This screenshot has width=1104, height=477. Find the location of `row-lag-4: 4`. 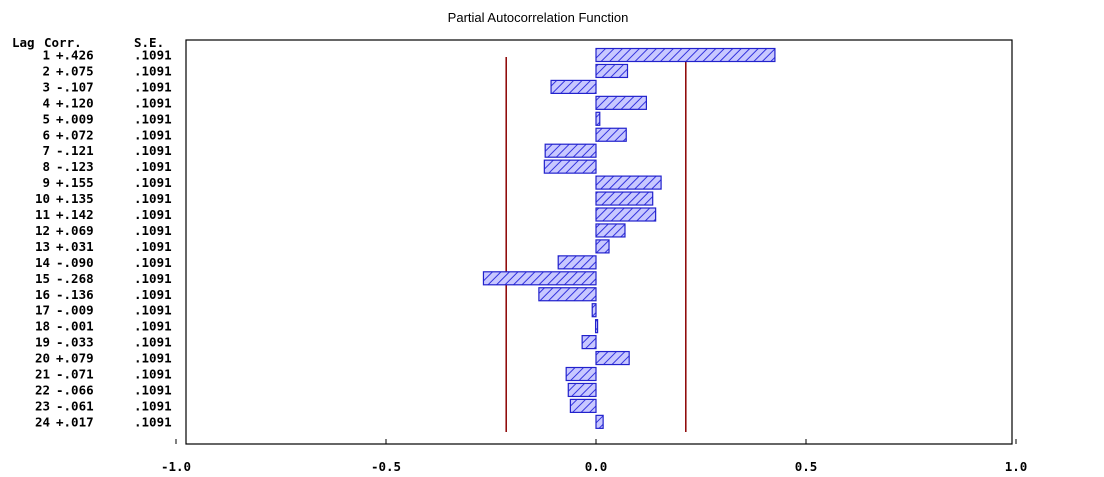

row-lag-4: 4 is located at coordinates (46, 102).